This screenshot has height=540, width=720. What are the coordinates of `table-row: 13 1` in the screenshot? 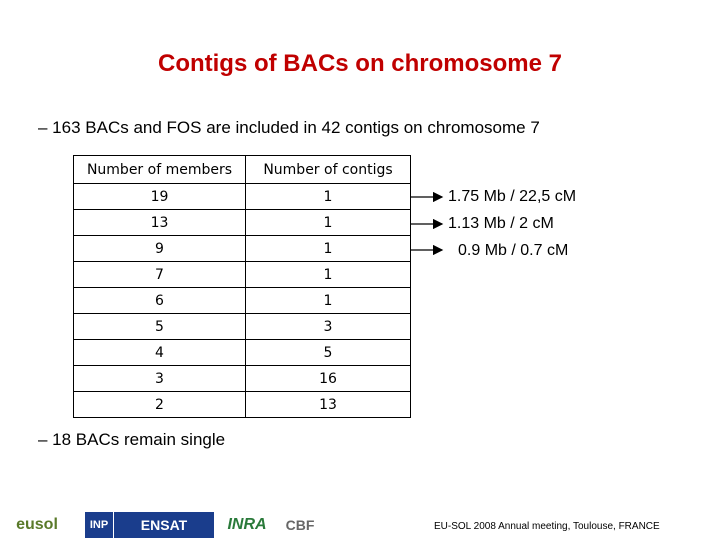 It's located at (242, 222).